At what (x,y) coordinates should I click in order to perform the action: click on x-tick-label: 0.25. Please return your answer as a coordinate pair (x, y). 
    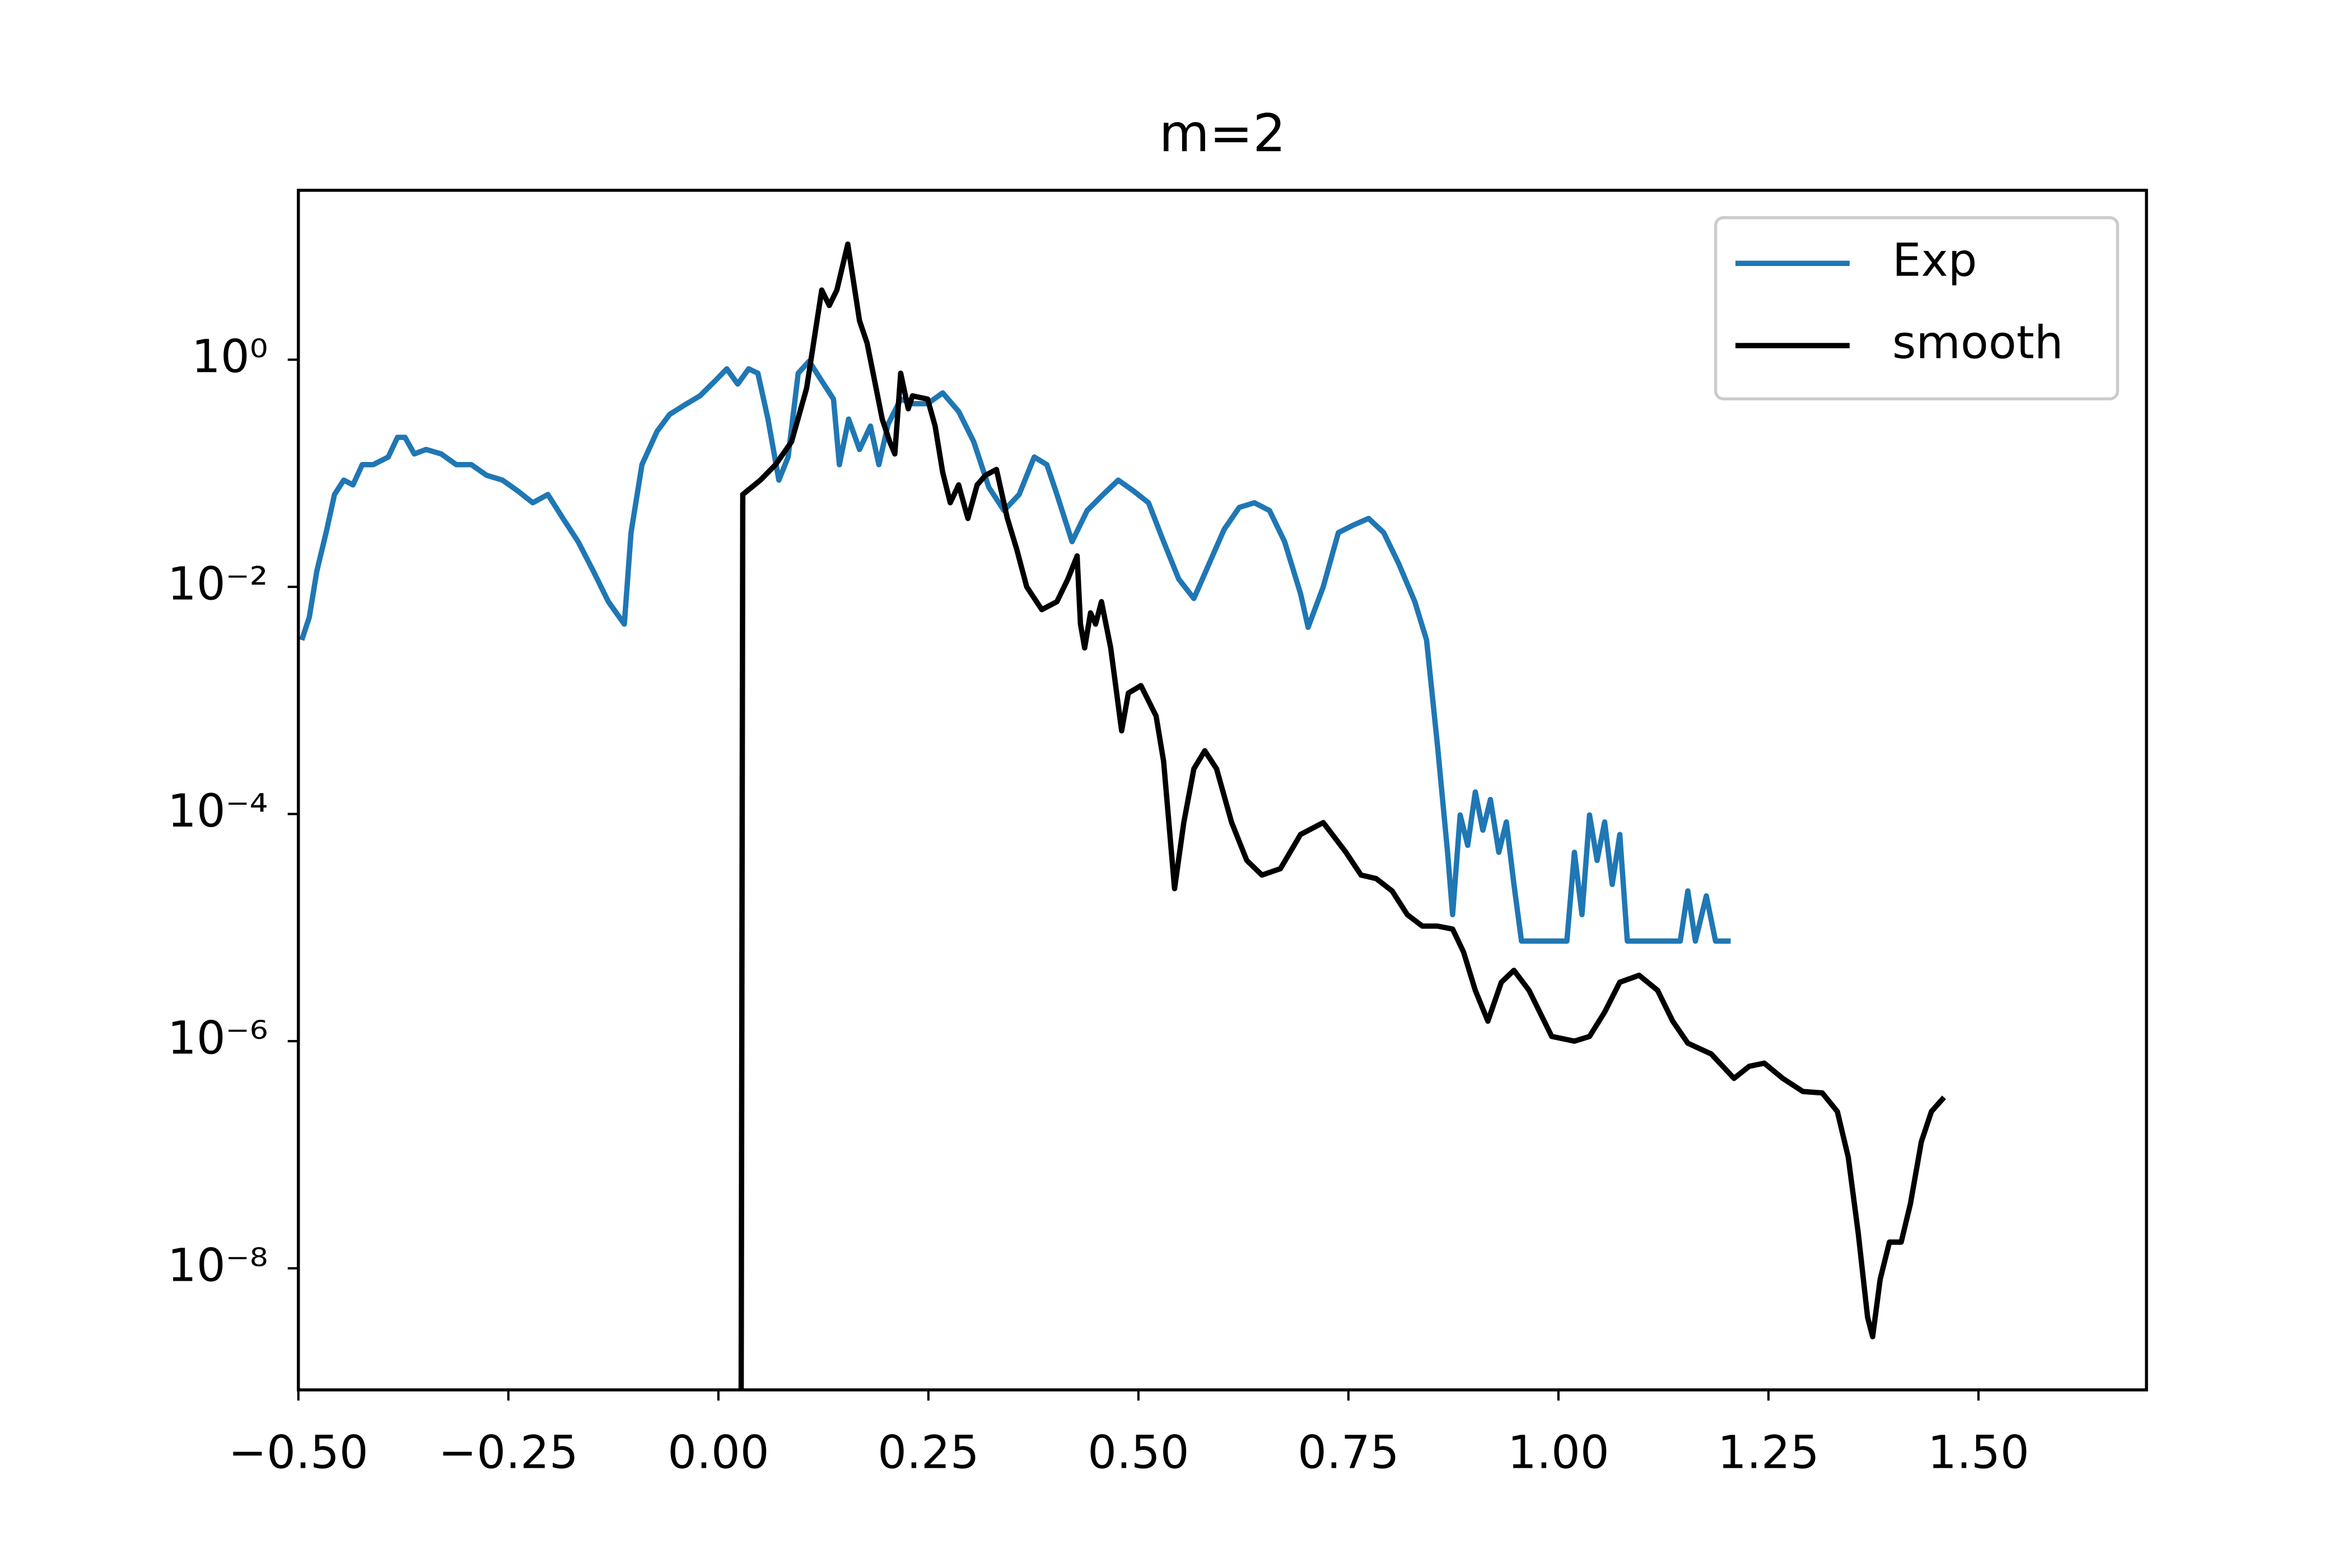
    Looking at the image, I should click on (929, 1453).